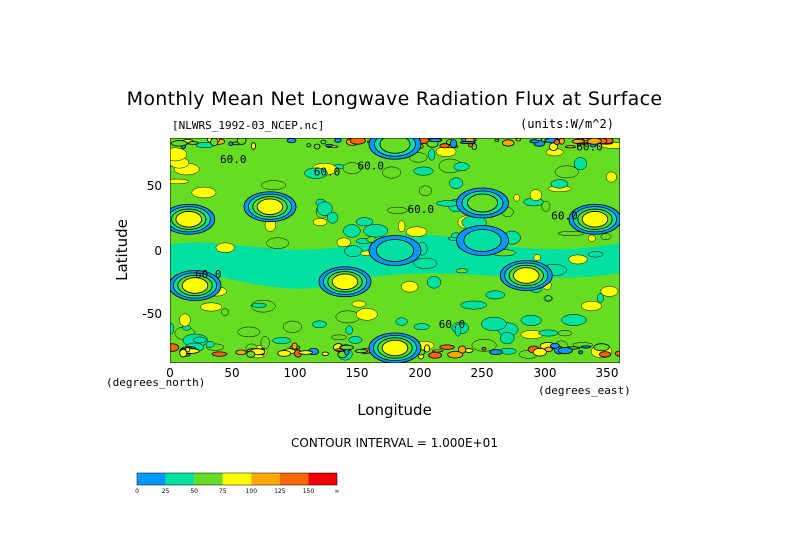 This screenshot has height=558, width=789. What do you see at coordinates (152, 314) in the screenshot?
I see `y-tick-label: -50` at bounding box center [152, 314].